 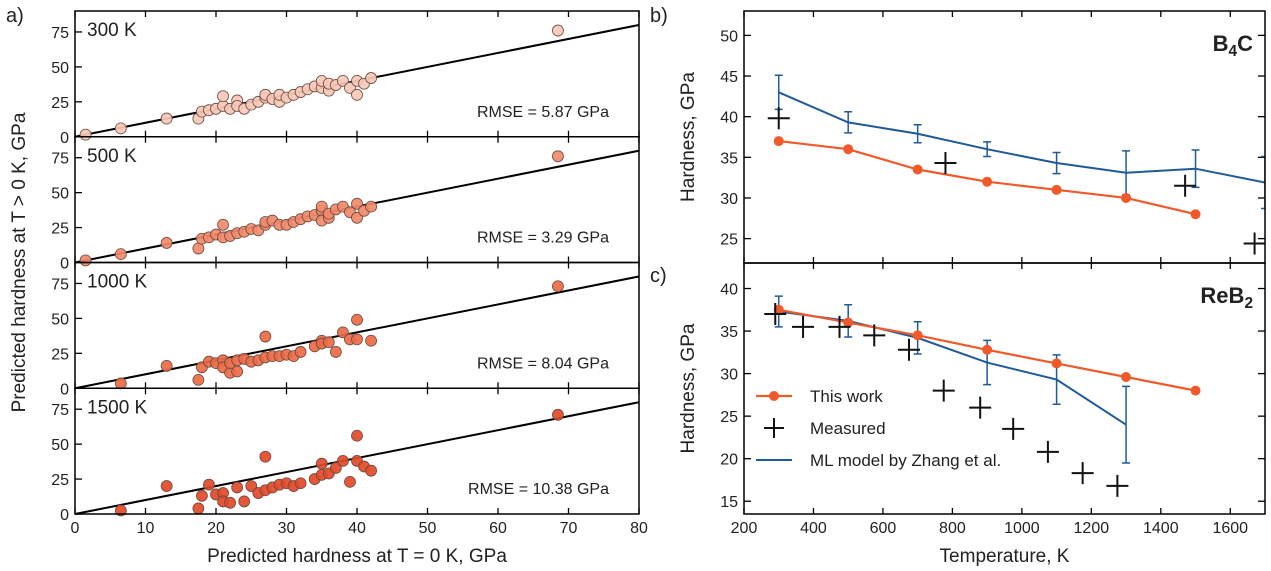 I want to click on x-tick-label: 80, so click(x=639, y=528).